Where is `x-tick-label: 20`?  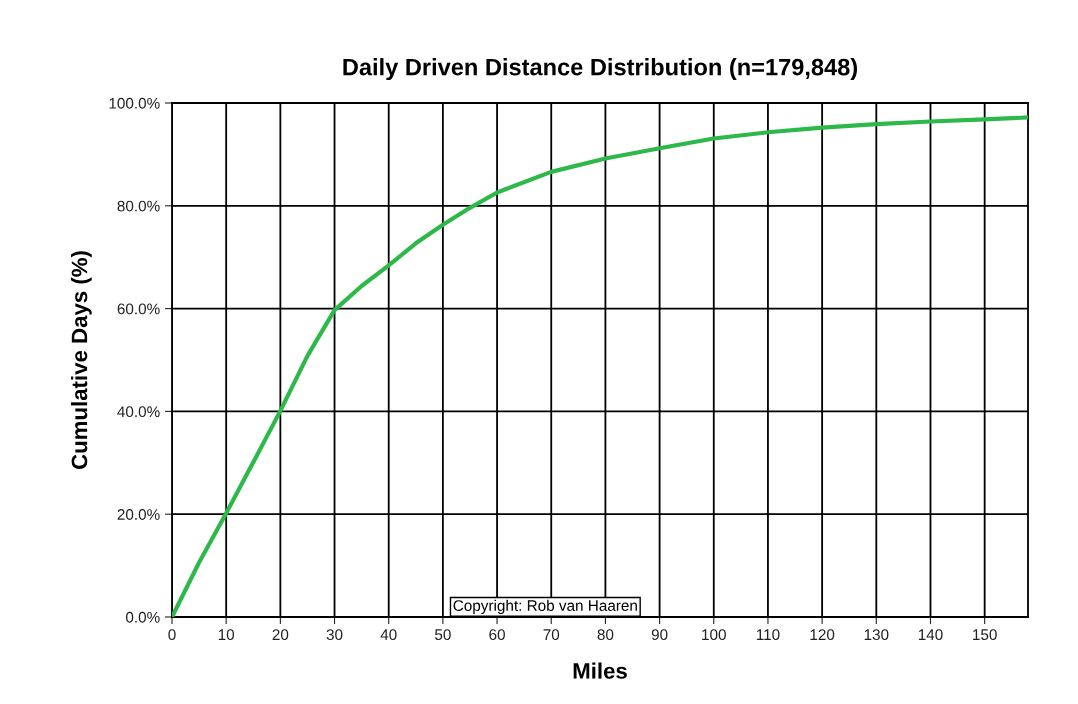
x-tick-label: 20 is located at coordinates (280, 635).